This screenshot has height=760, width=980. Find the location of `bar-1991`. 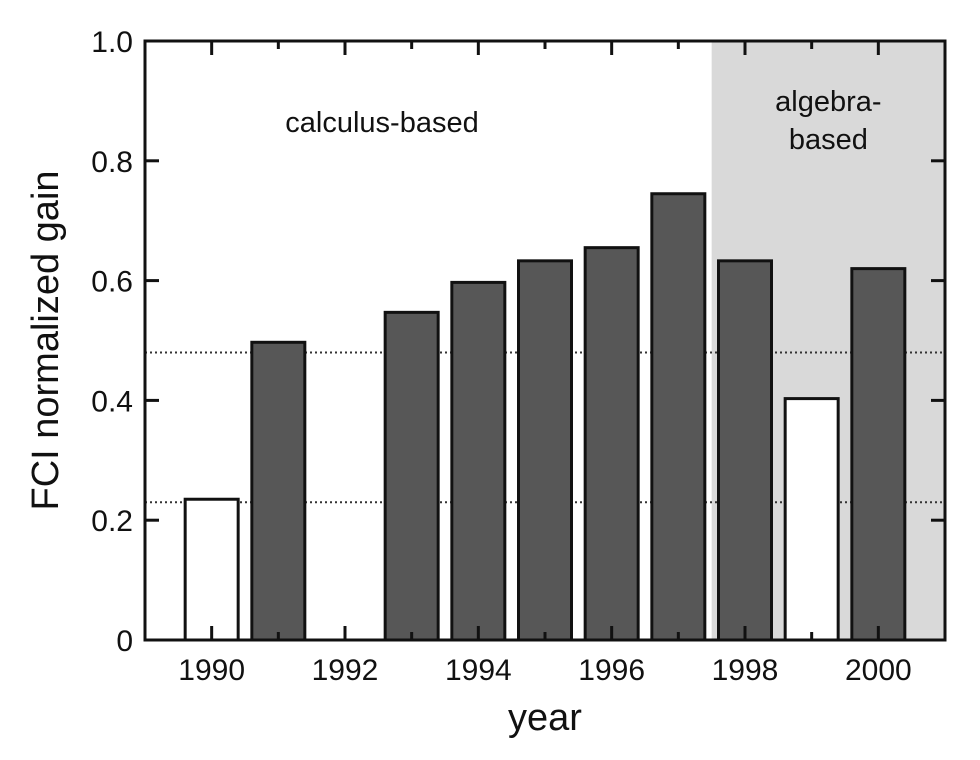

bar-1991 is located at coordinates (278, 491).